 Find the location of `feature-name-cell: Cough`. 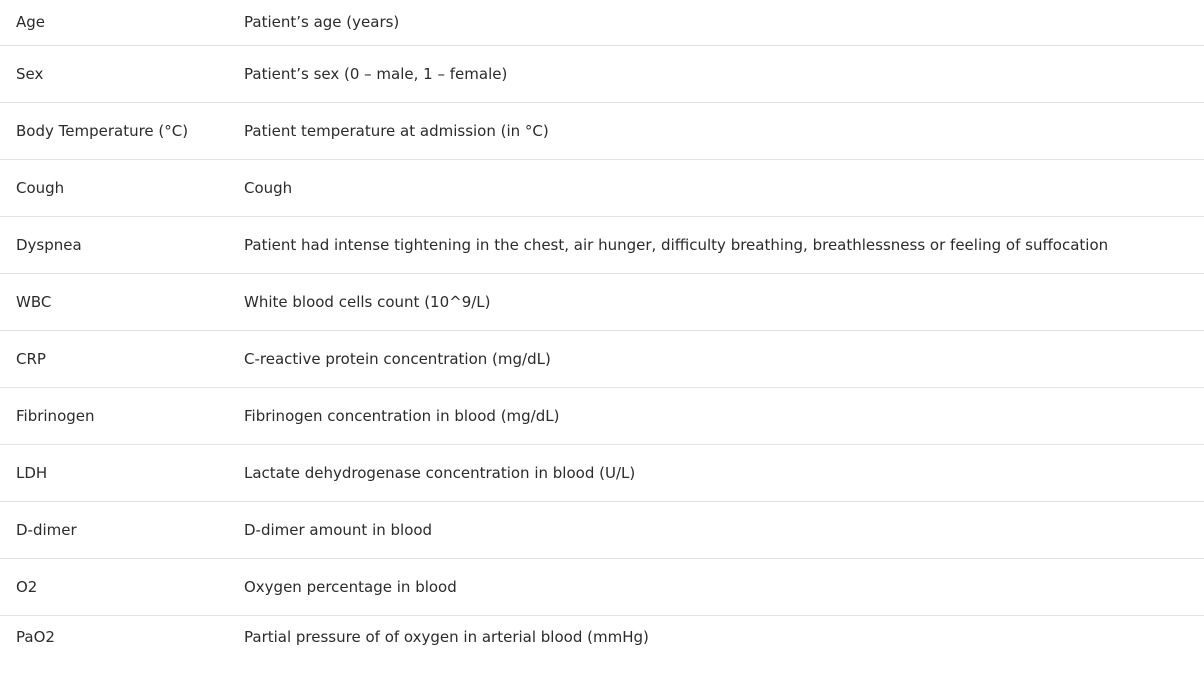

feature-name-cell: Cough is located at coordinates (114, 188).